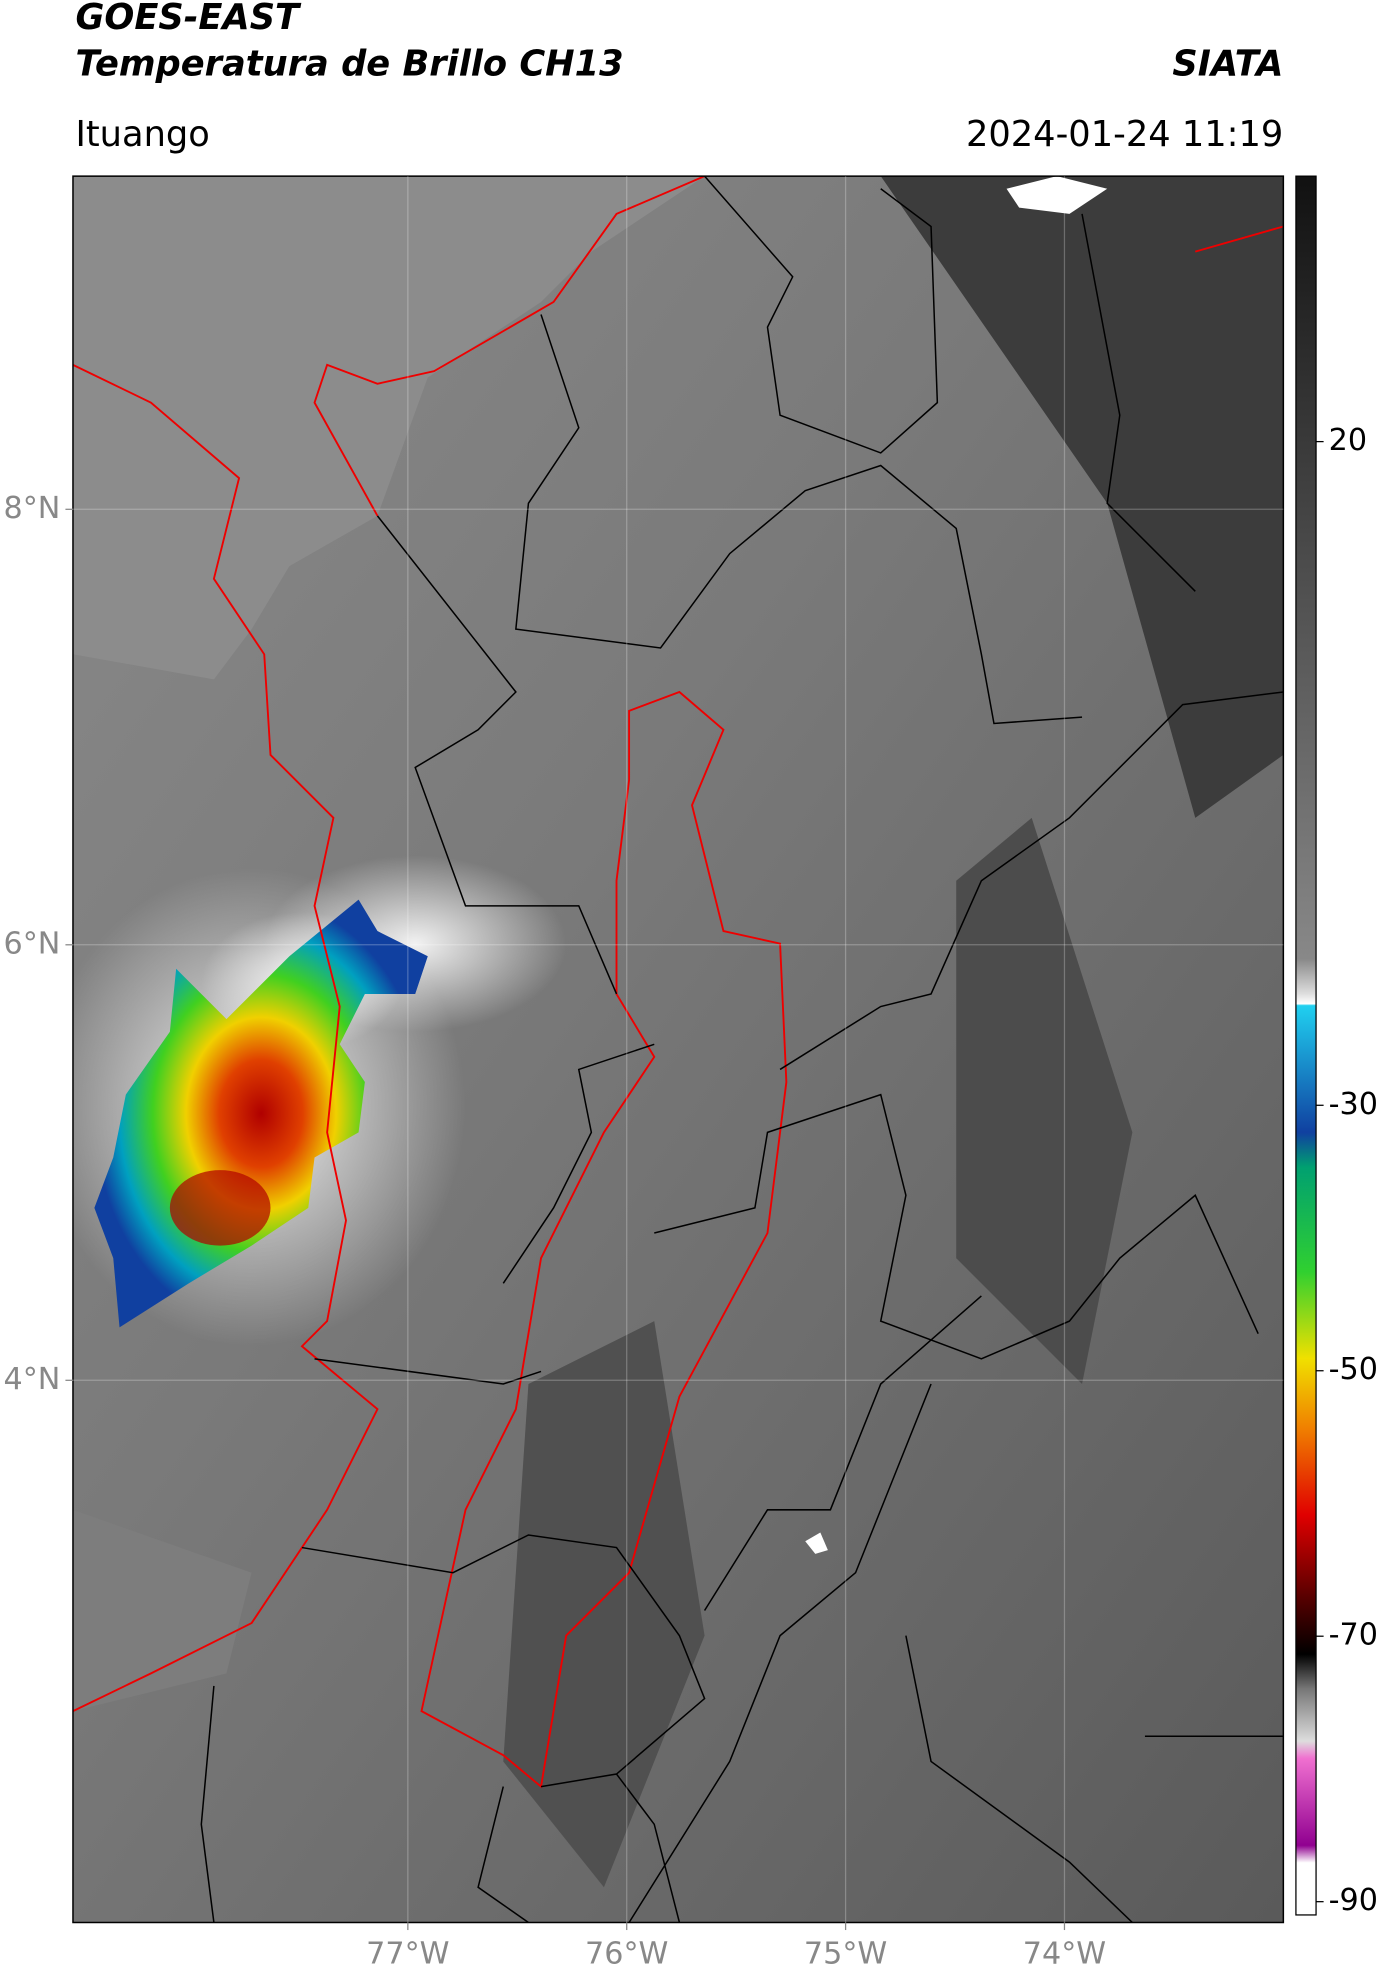  What do you see at coordinates (349, 63) in the screenshot?
I see `subtitle: Temperatura de Brillo CH13` at bounding box center [349, 63].